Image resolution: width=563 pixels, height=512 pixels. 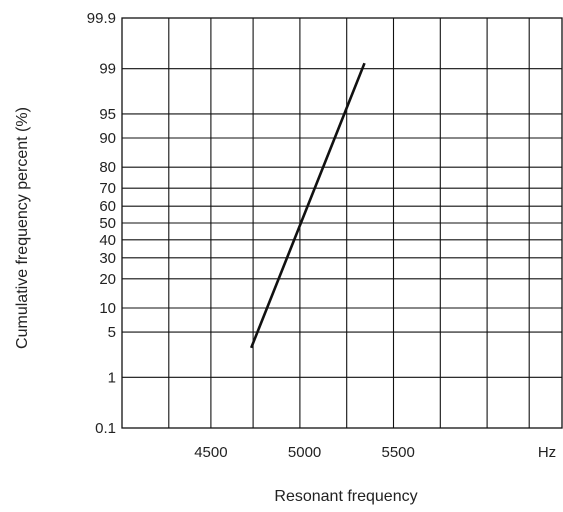 I want to click on y-tick-label: 0.1, so click(x=105, y=428).